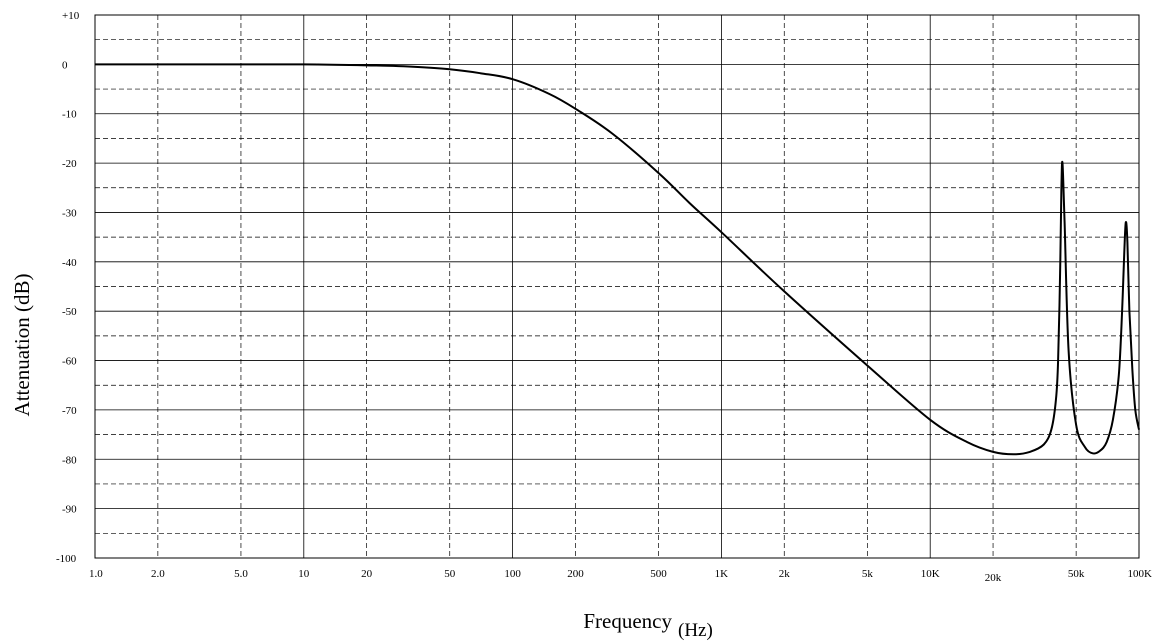  I want to click on x-tick-label: 5.0, so click(241, 574).